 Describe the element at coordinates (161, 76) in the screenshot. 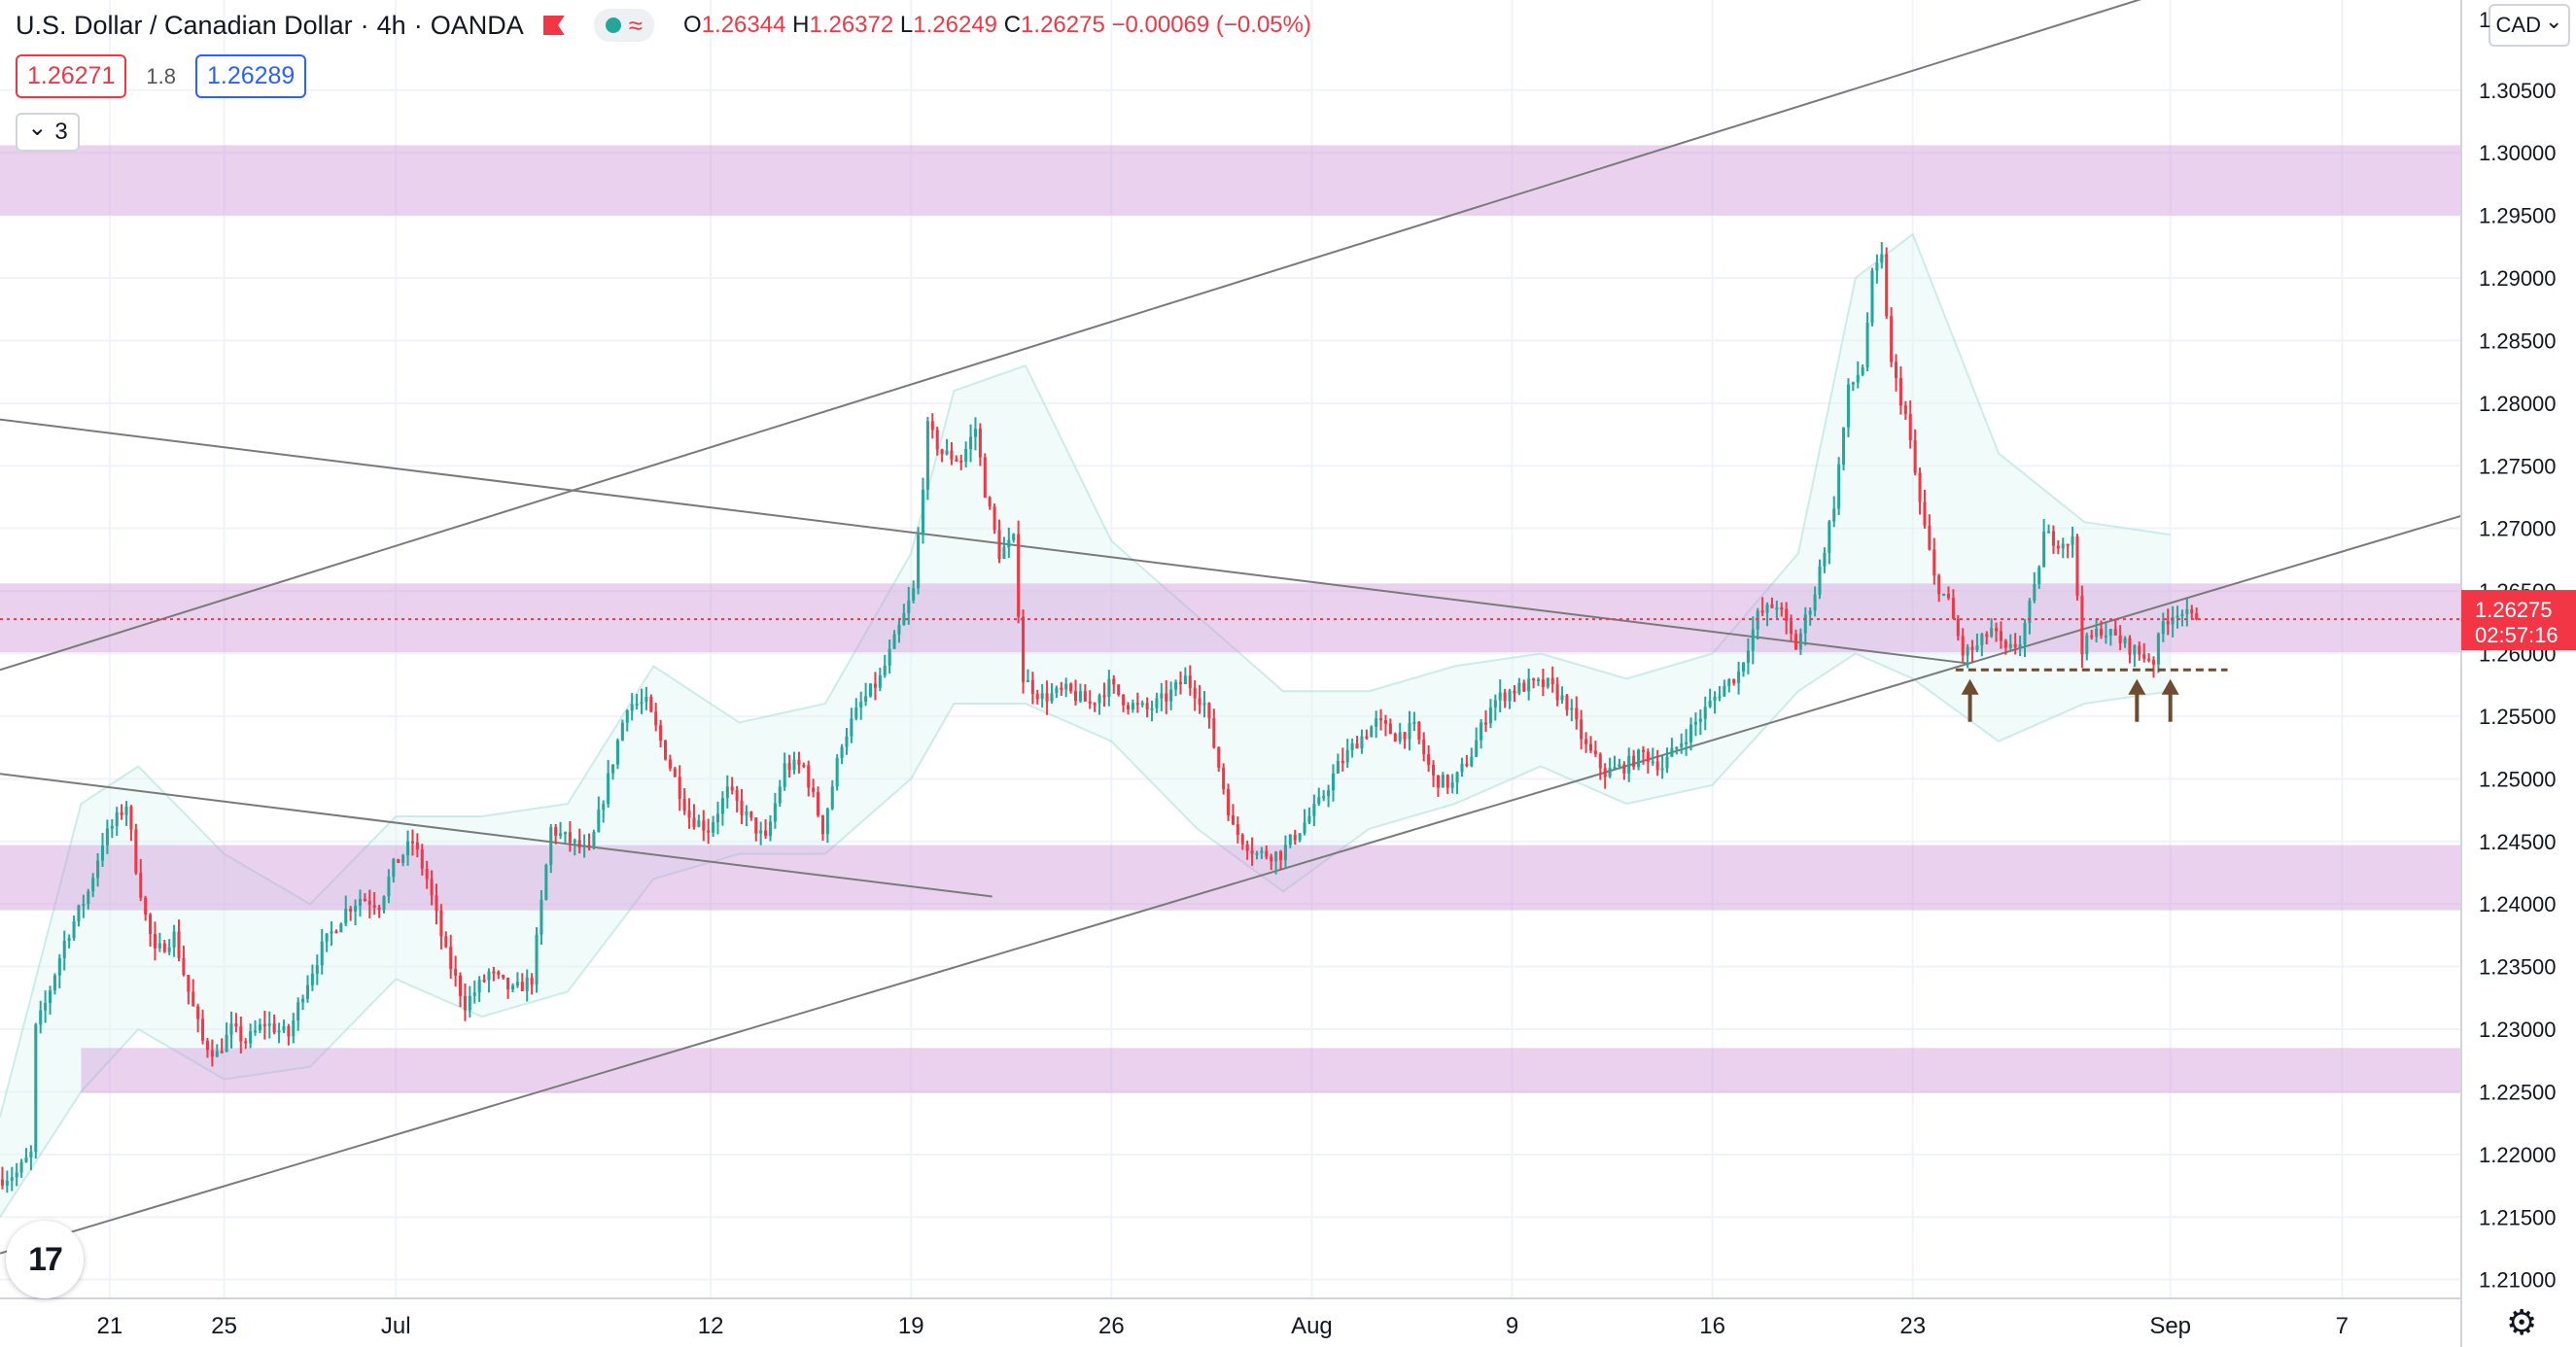

I see `trade-buttons: 1.26271 1.8 1.26289` at that location.